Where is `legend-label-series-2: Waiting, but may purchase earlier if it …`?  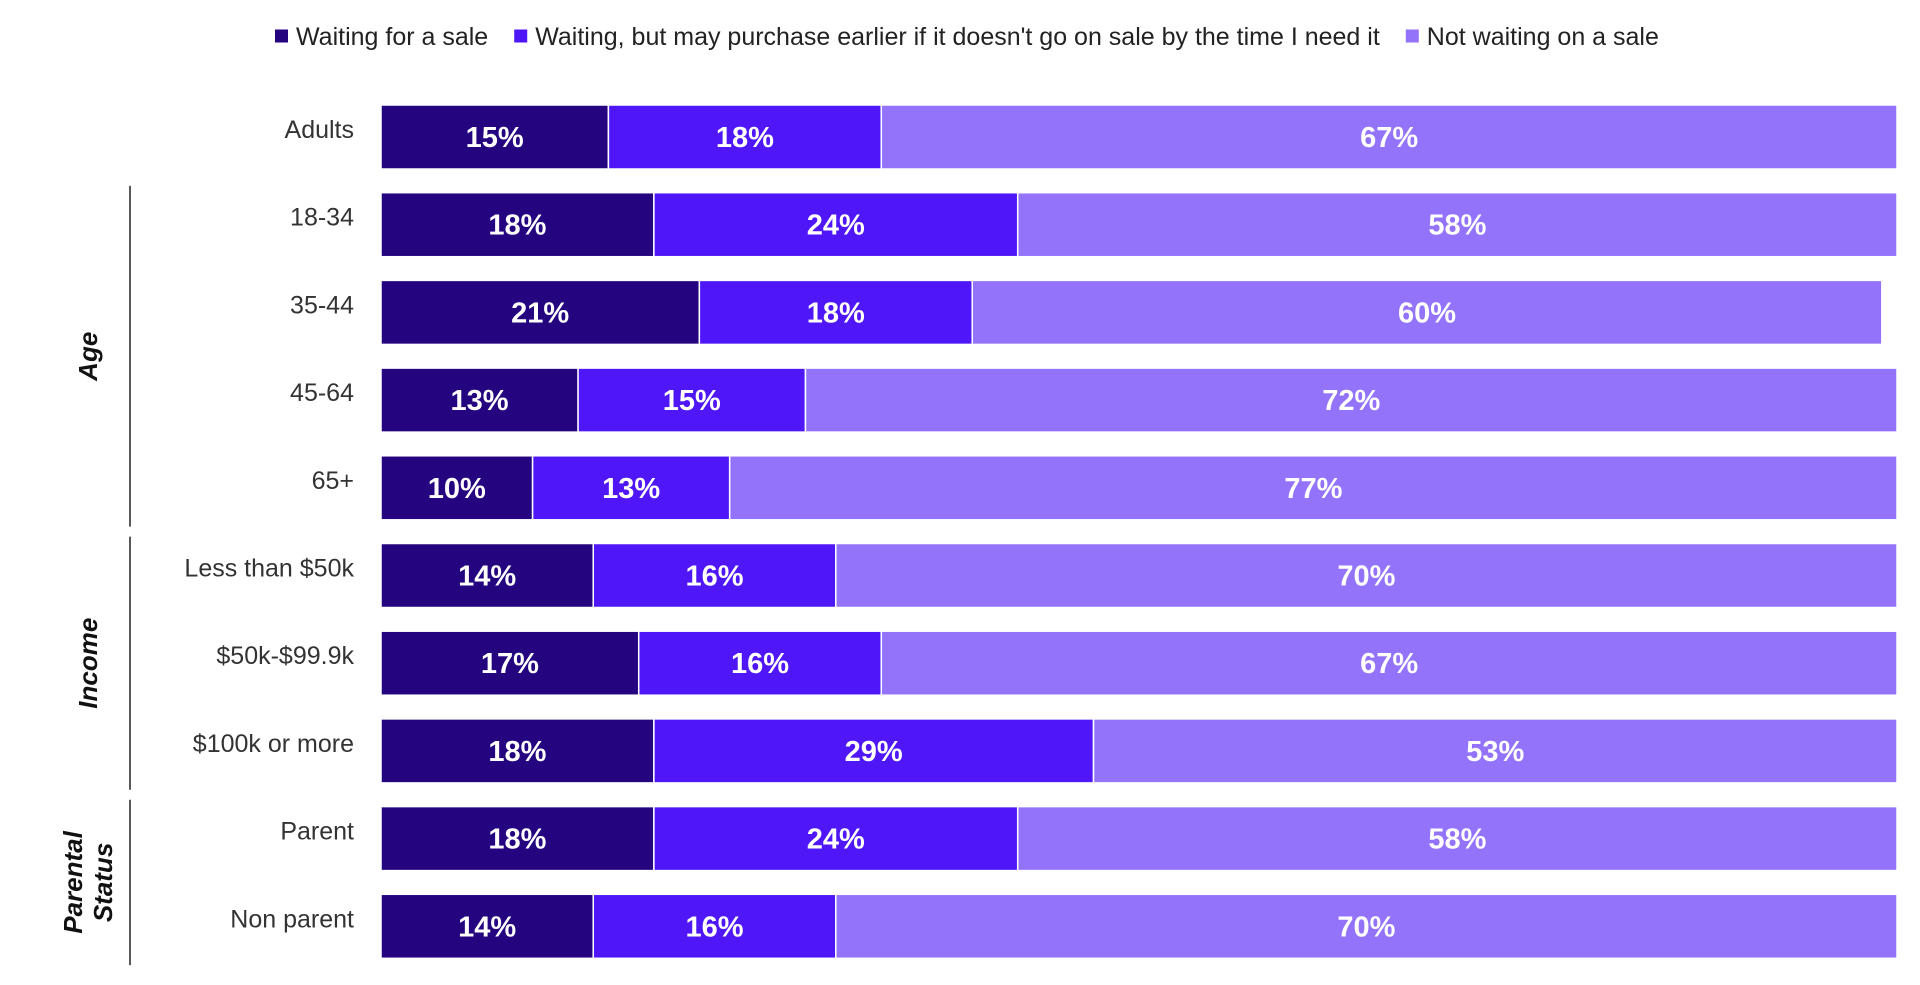
legend-label-series-2: Waiting, but may purchase earlier if it … is located at coordinates (957, 37).